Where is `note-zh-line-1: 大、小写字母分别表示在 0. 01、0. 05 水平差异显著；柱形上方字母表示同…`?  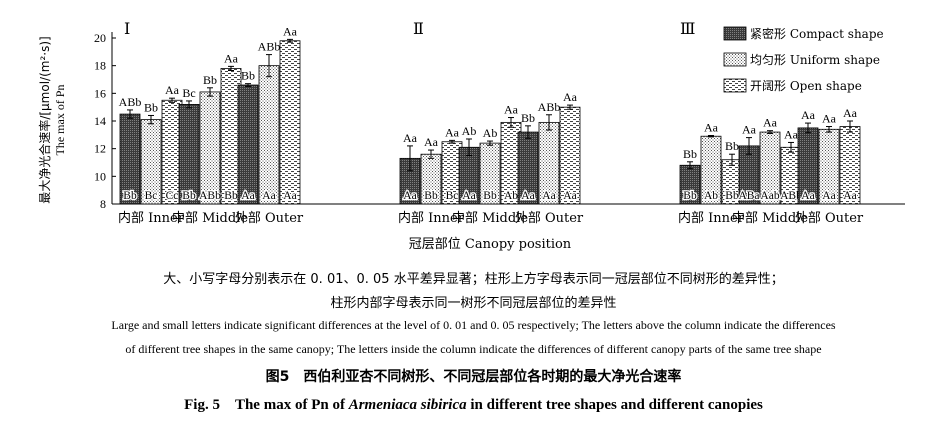 note-zh-line-1: 大、小写字母分别表示在 0. 01、0. 05 水平差异显著；柱形上方字母表示同… is located at coordinates (473, 279).